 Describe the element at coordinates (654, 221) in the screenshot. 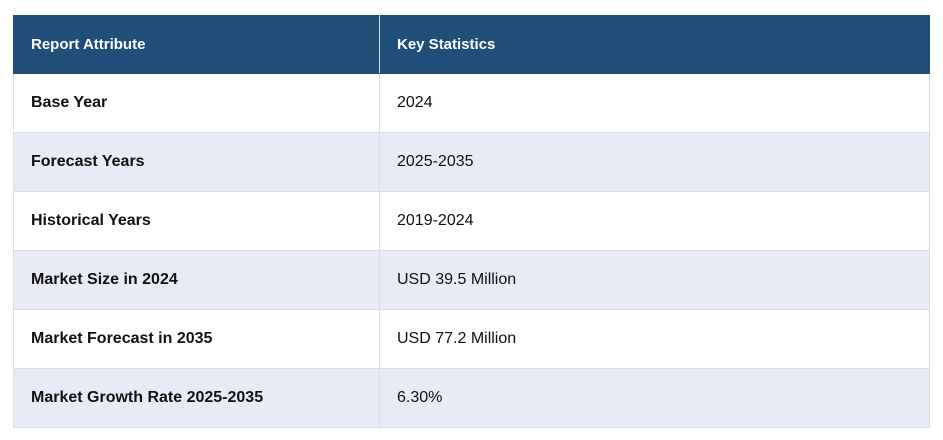

I see `row-value: 2019-2024` at that location.